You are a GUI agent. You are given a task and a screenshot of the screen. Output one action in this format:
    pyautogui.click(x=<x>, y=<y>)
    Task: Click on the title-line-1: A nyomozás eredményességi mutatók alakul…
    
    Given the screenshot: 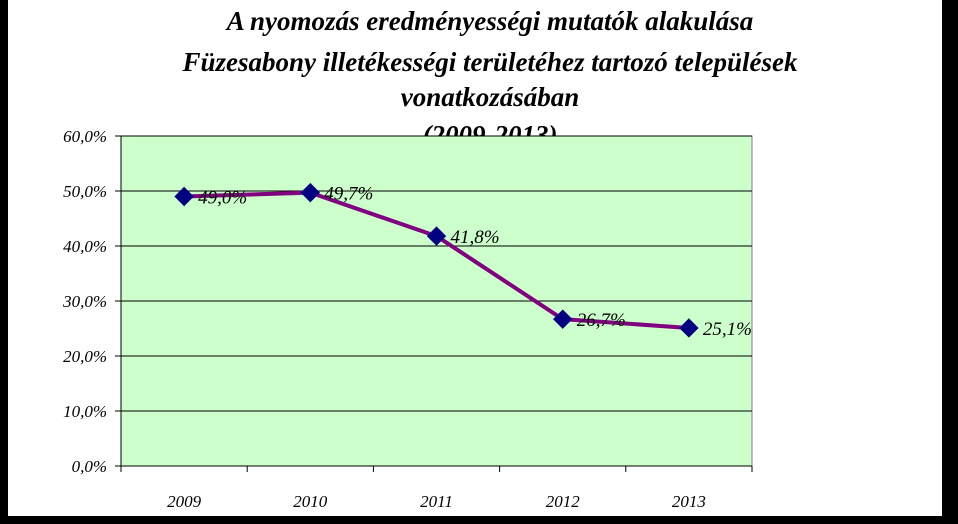 What is the action you would take?
    pyautogui.click(x=489, y=21)
    